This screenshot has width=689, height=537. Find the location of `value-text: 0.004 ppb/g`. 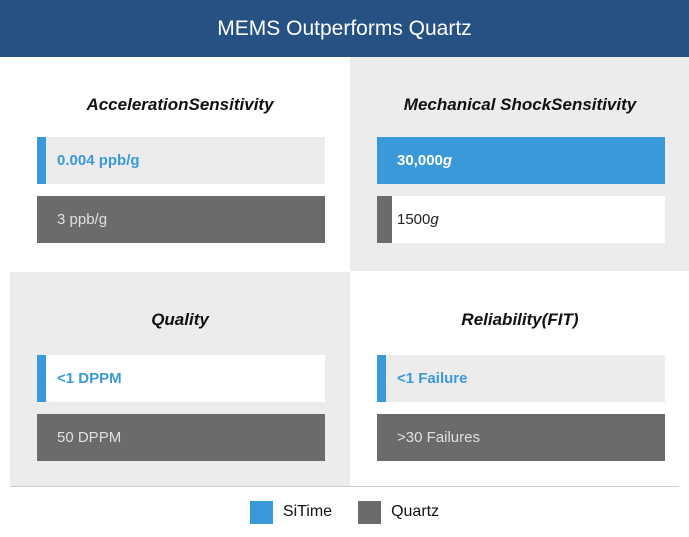

value-text: 0.004 ppb/g is located at coordinates (98, 160).